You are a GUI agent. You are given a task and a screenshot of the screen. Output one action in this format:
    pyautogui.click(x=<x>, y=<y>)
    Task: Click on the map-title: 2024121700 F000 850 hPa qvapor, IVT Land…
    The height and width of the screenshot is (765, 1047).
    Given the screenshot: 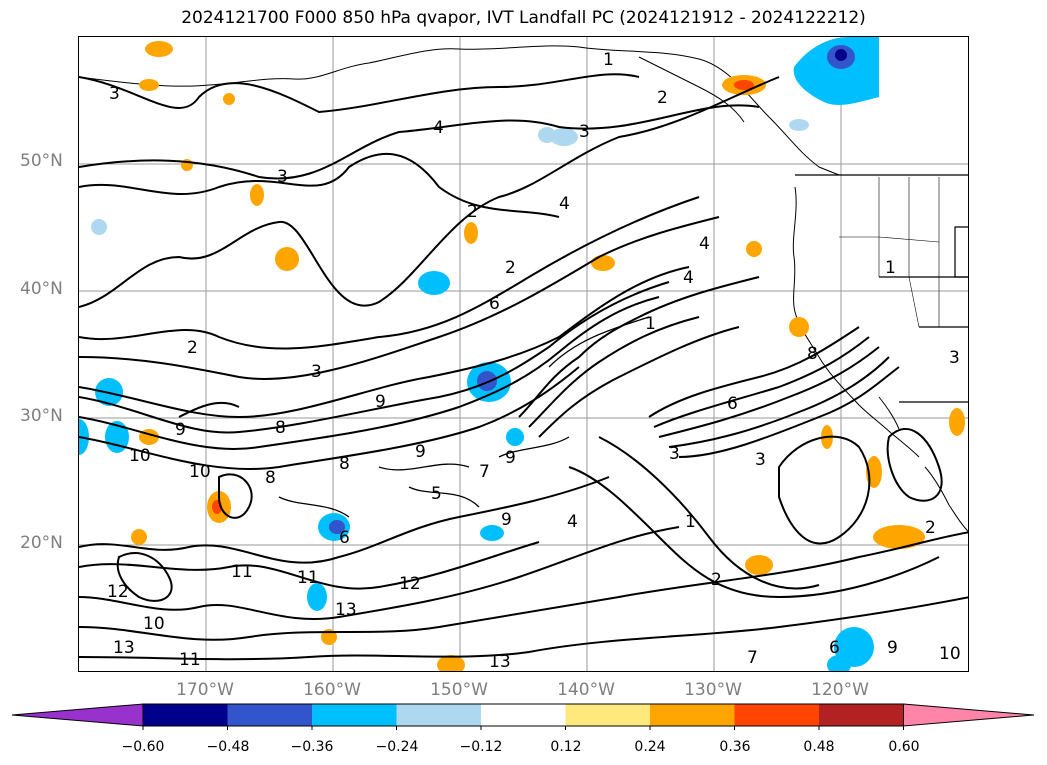 What is the action you would take?
    pyautogui.click(x=523, y=18)
    